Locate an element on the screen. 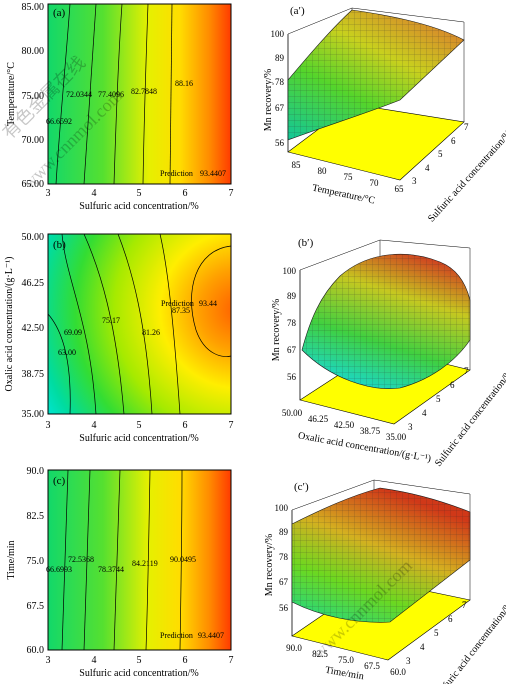 The height and width of the screenshot is (684, 506). contour-label: 69.09 is located at coordinates (73, 332).